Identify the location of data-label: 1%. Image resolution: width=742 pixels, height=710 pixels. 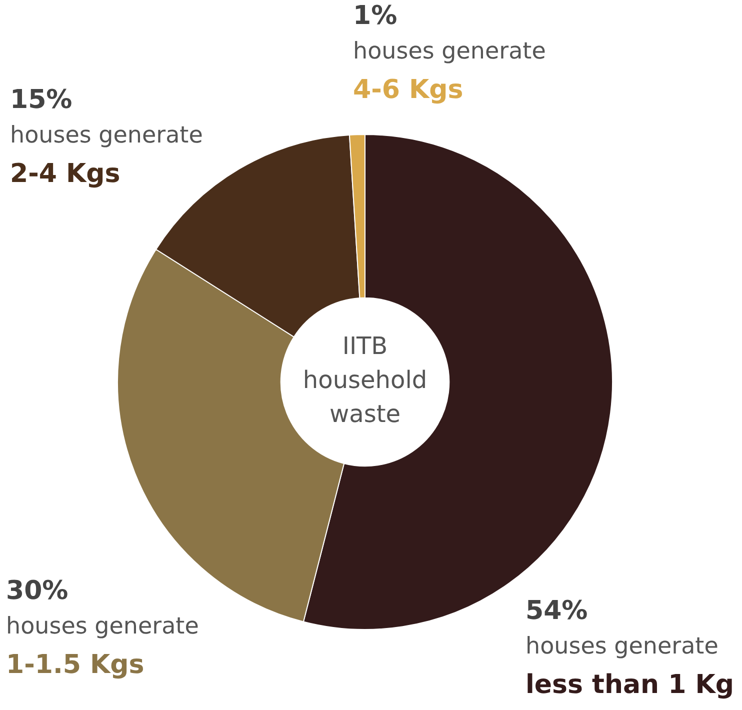
(375, 15).